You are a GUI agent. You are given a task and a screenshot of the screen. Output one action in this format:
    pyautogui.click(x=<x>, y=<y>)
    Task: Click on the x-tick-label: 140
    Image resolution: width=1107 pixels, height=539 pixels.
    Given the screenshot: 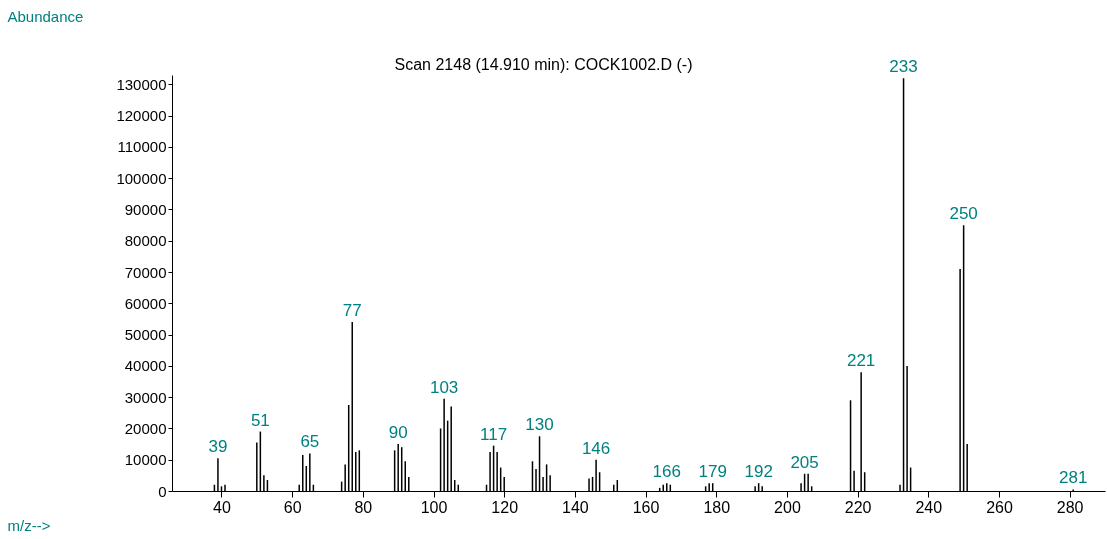 What is the action you would take?
    pyautogui.click(x=575, y=507)
    